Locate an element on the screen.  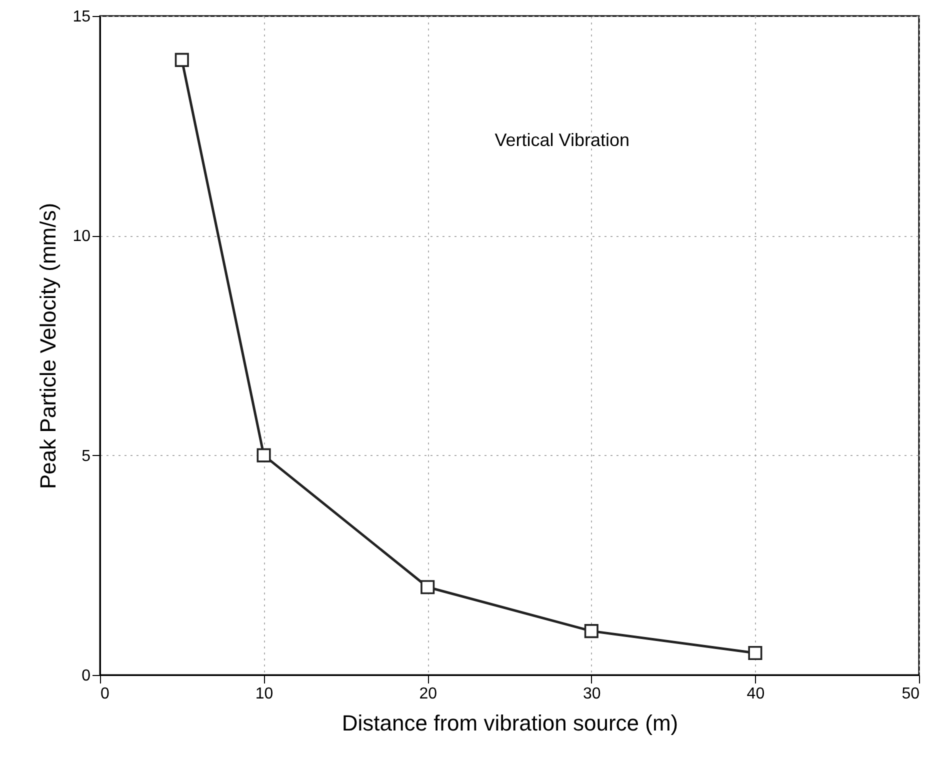
y-tick-label: 0 is located at coordinates (86, 676).